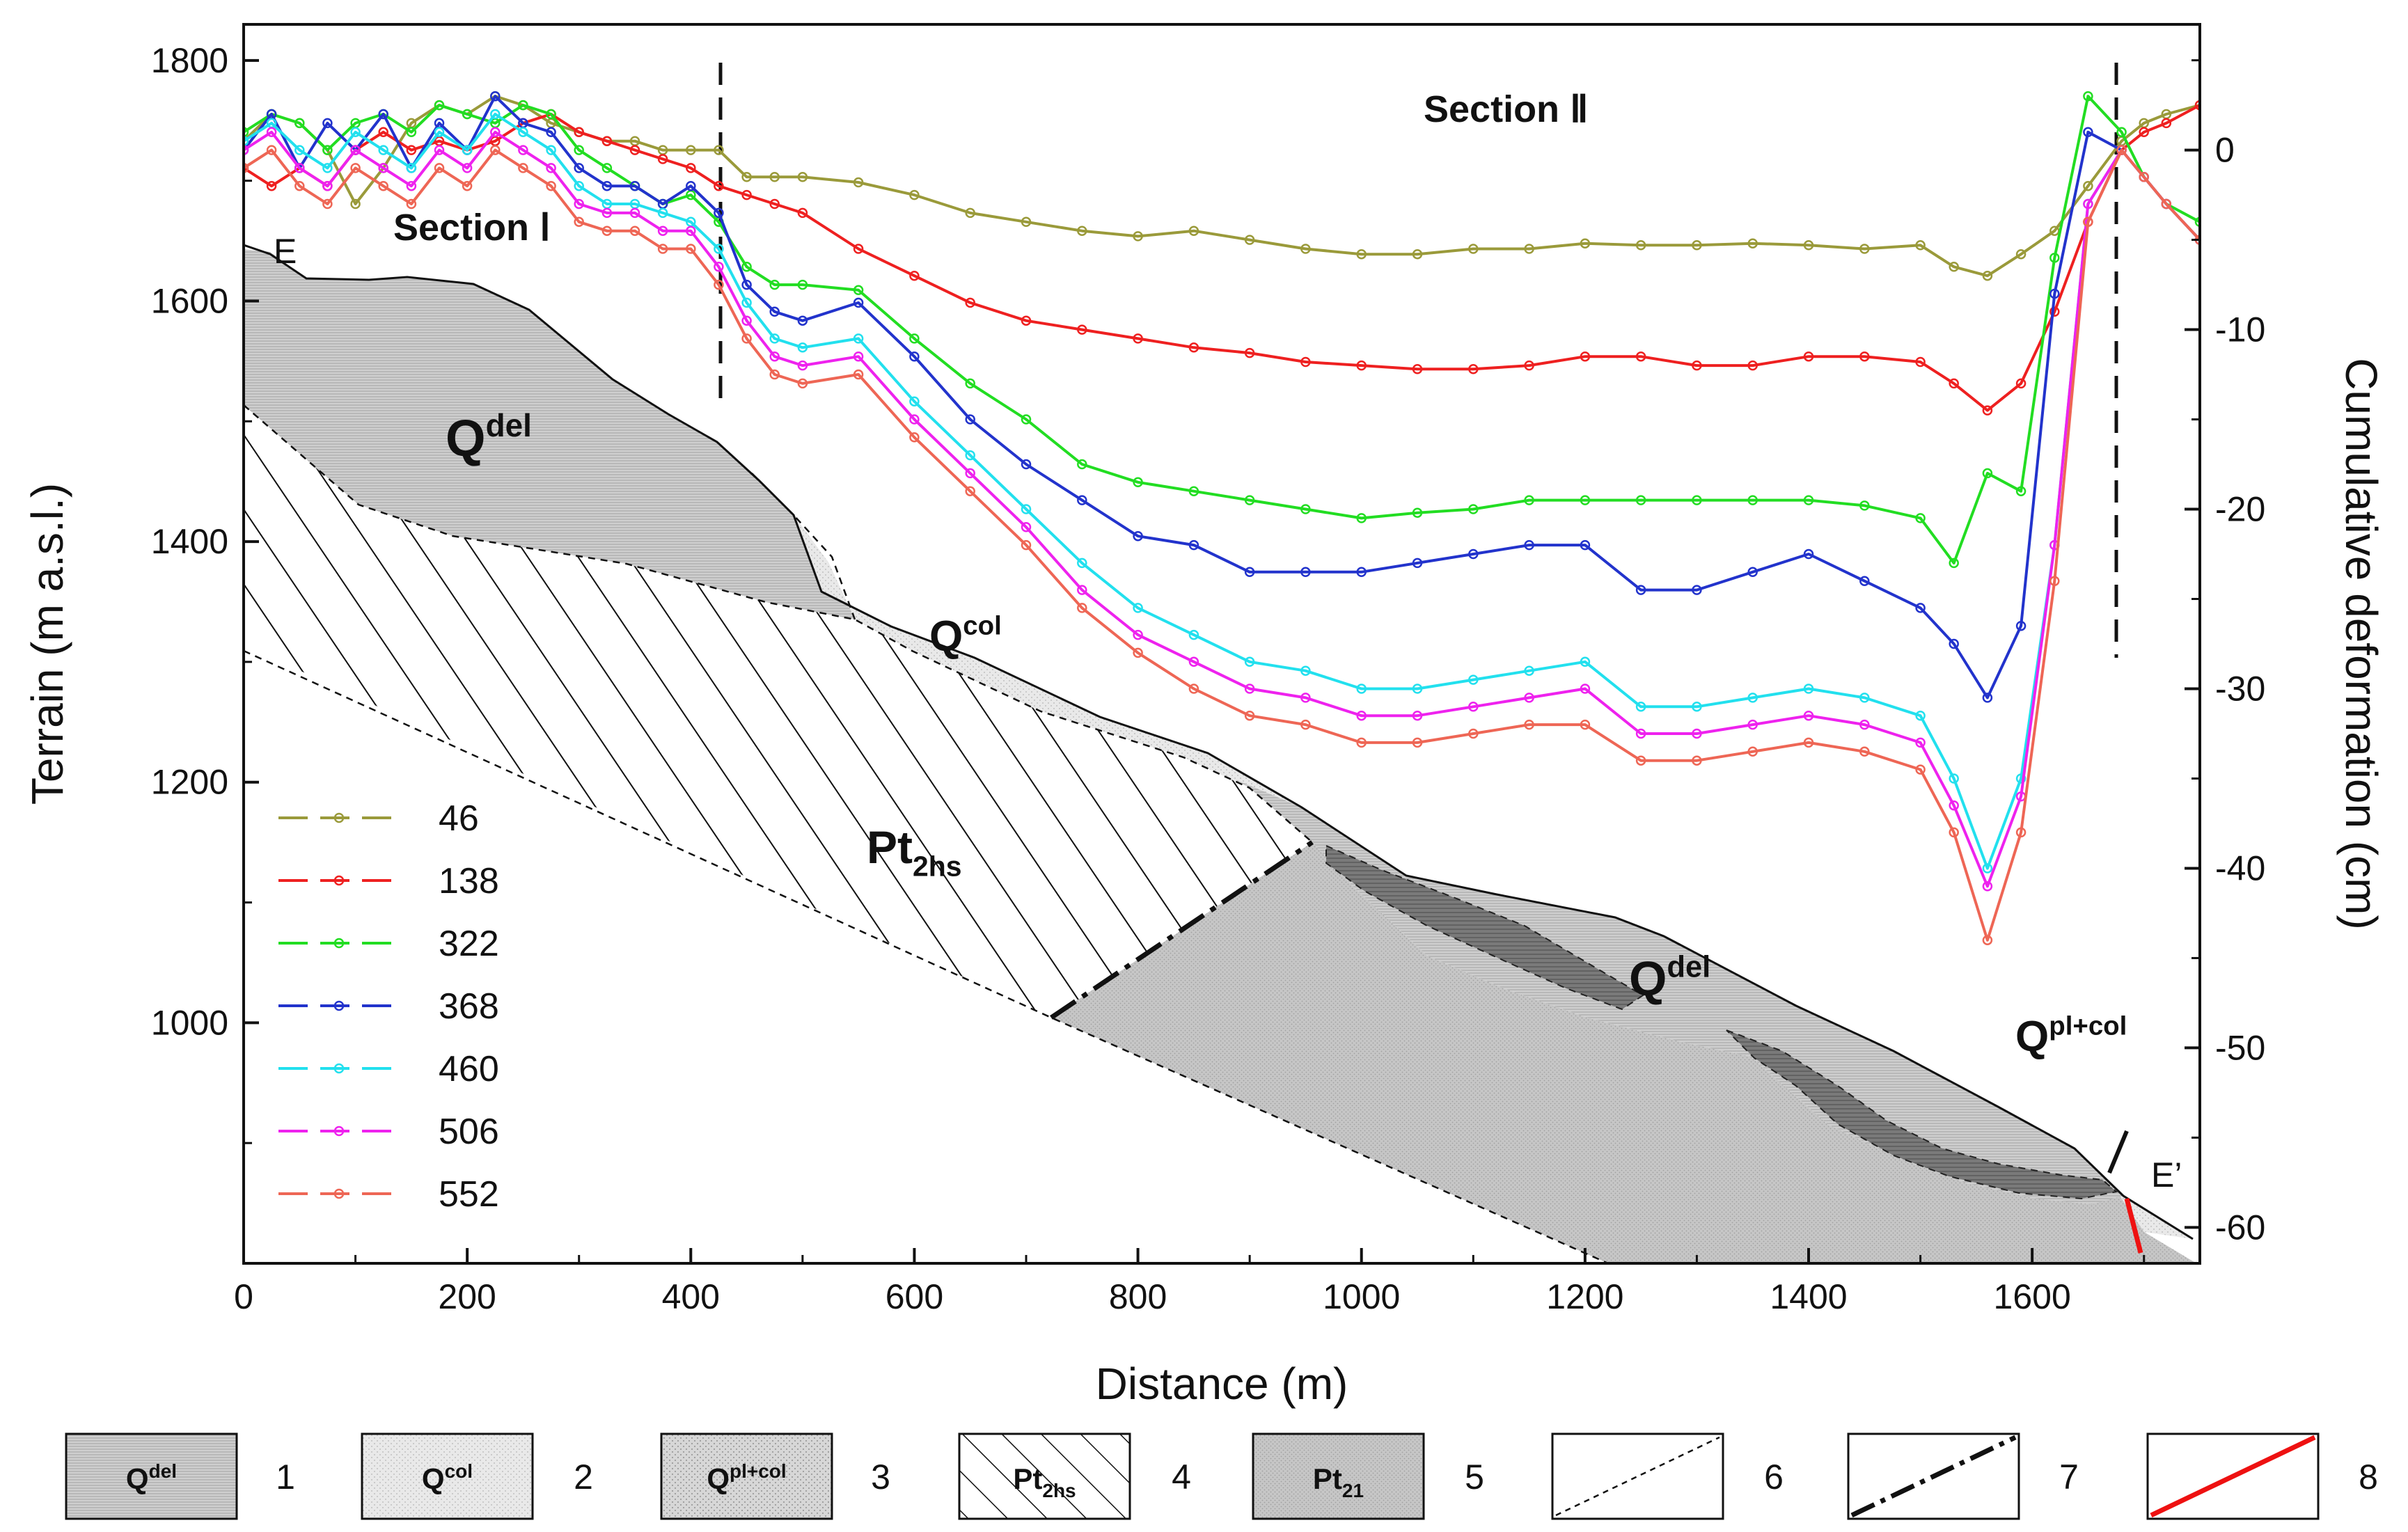  What do you see at coordinates (915, 1297) in the screenshot?
I see `x-tick-label: 600` at bounding box center [915, 1297].